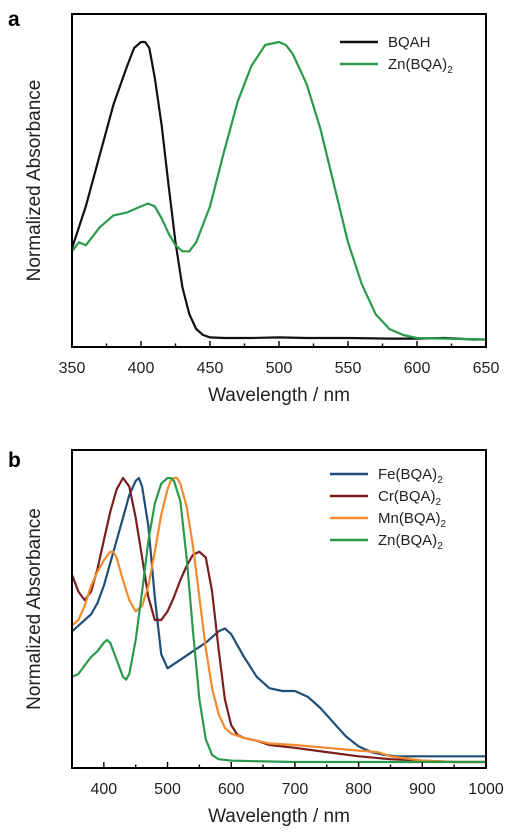  I want to click on y-axis-title-b: Normalized Absorbance, so click(34, 609).